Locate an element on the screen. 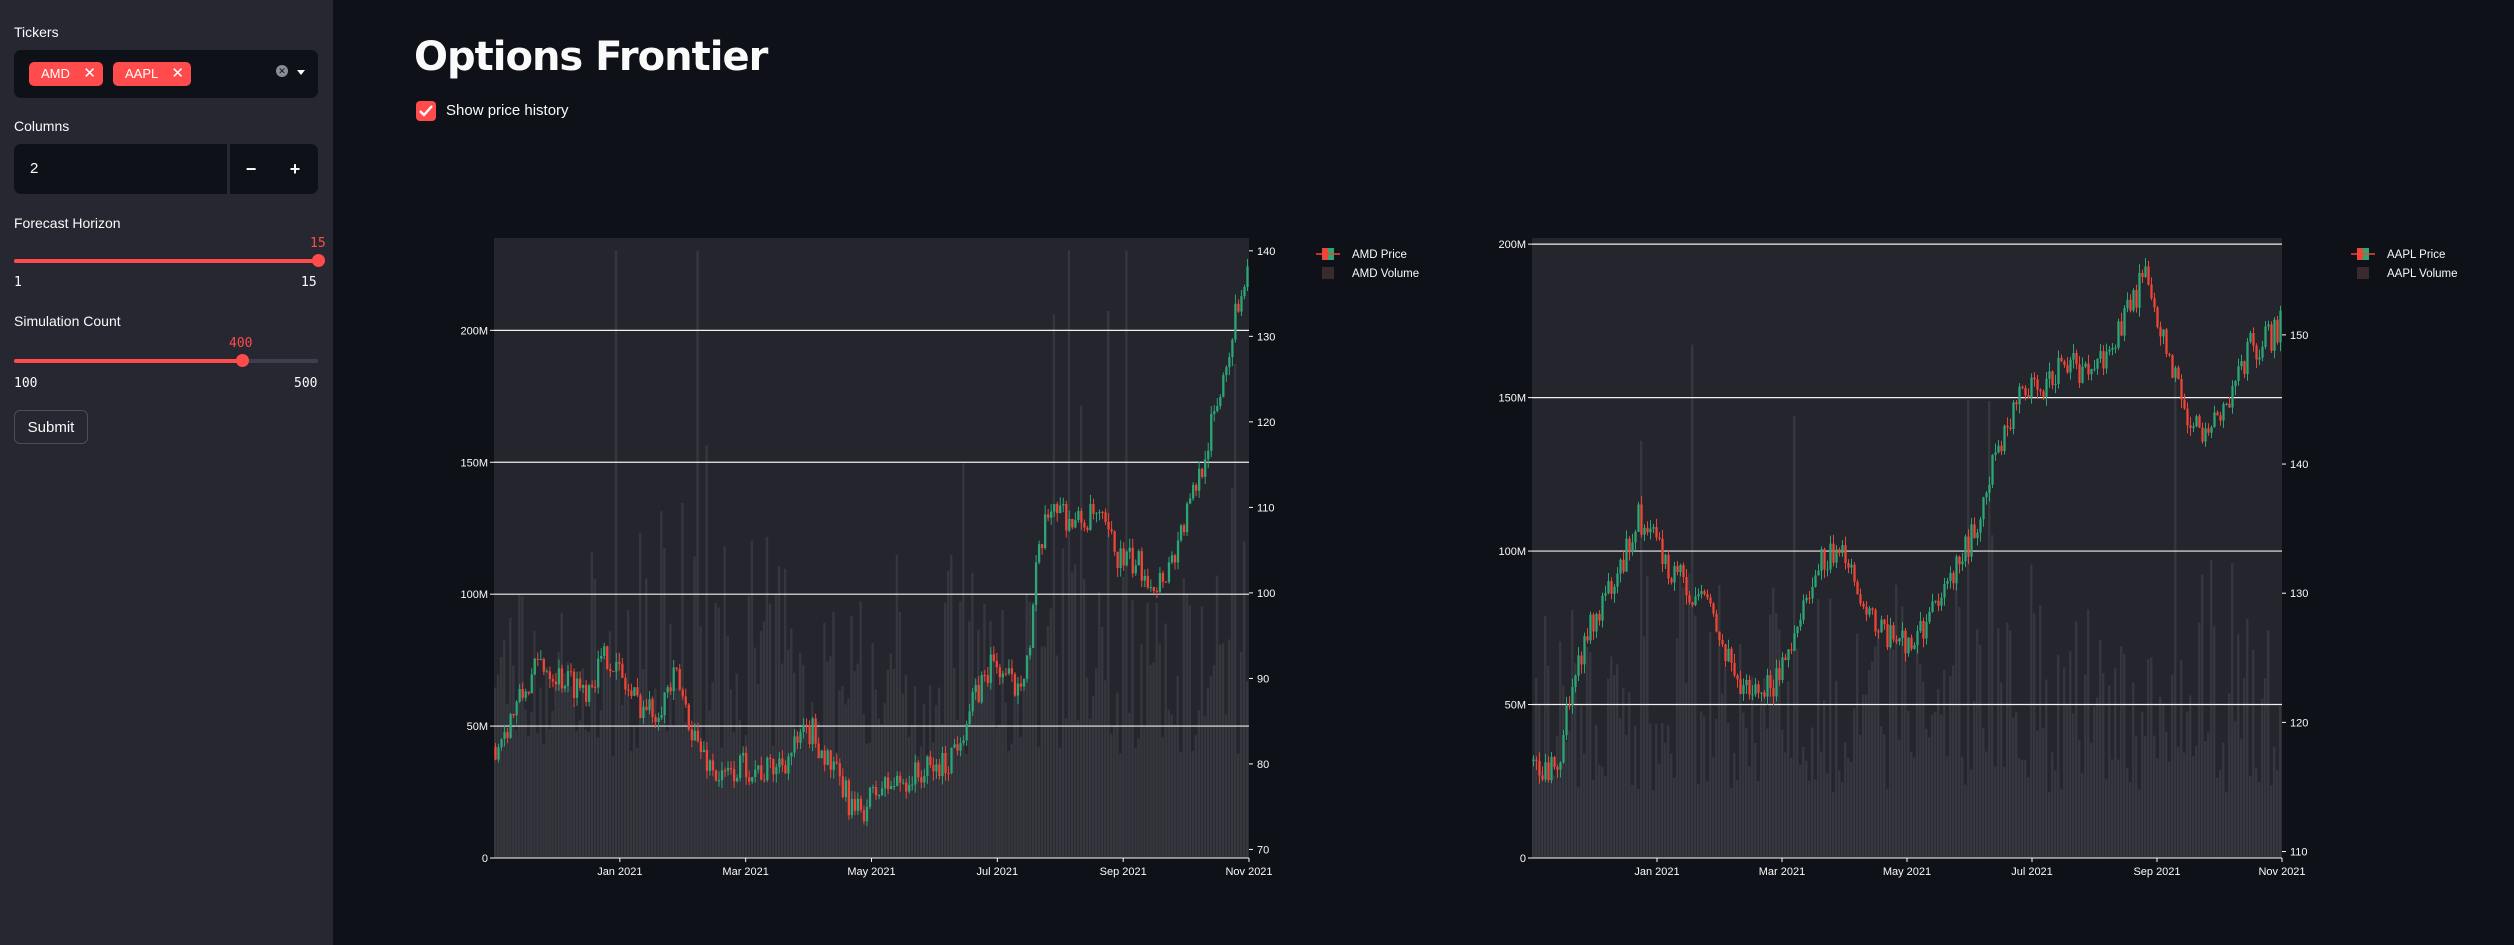  columns-value: 2 is located at coordinates (34, 168).